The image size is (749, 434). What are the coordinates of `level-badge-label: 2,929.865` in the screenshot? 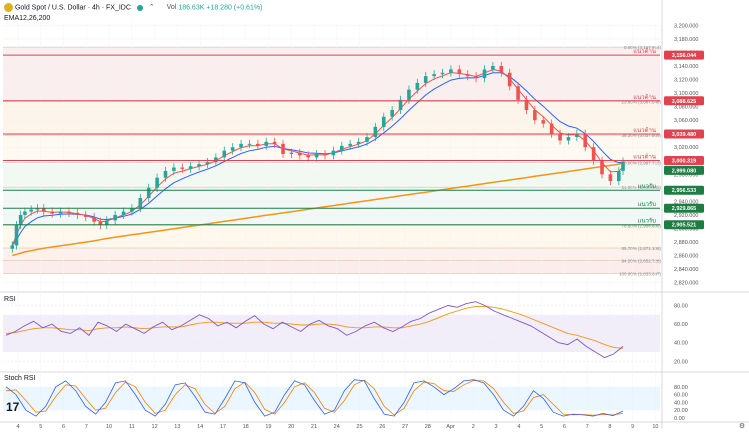 It's located at (684, 209).